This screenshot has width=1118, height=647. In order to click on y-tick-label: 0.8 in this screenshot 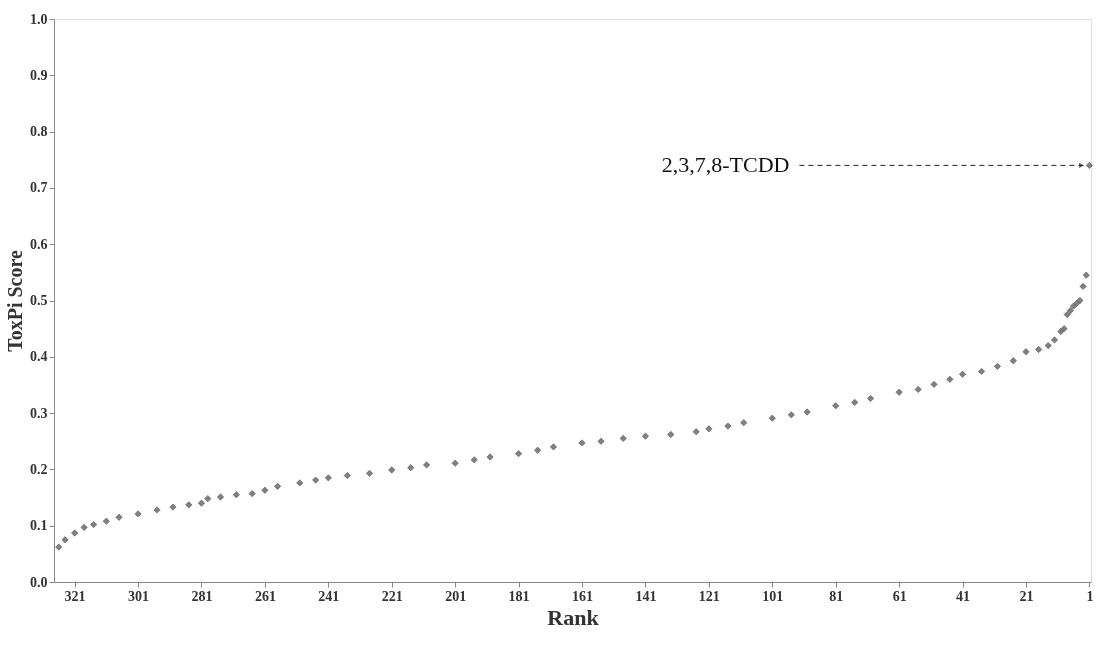, I will do `click(39, 132)`.